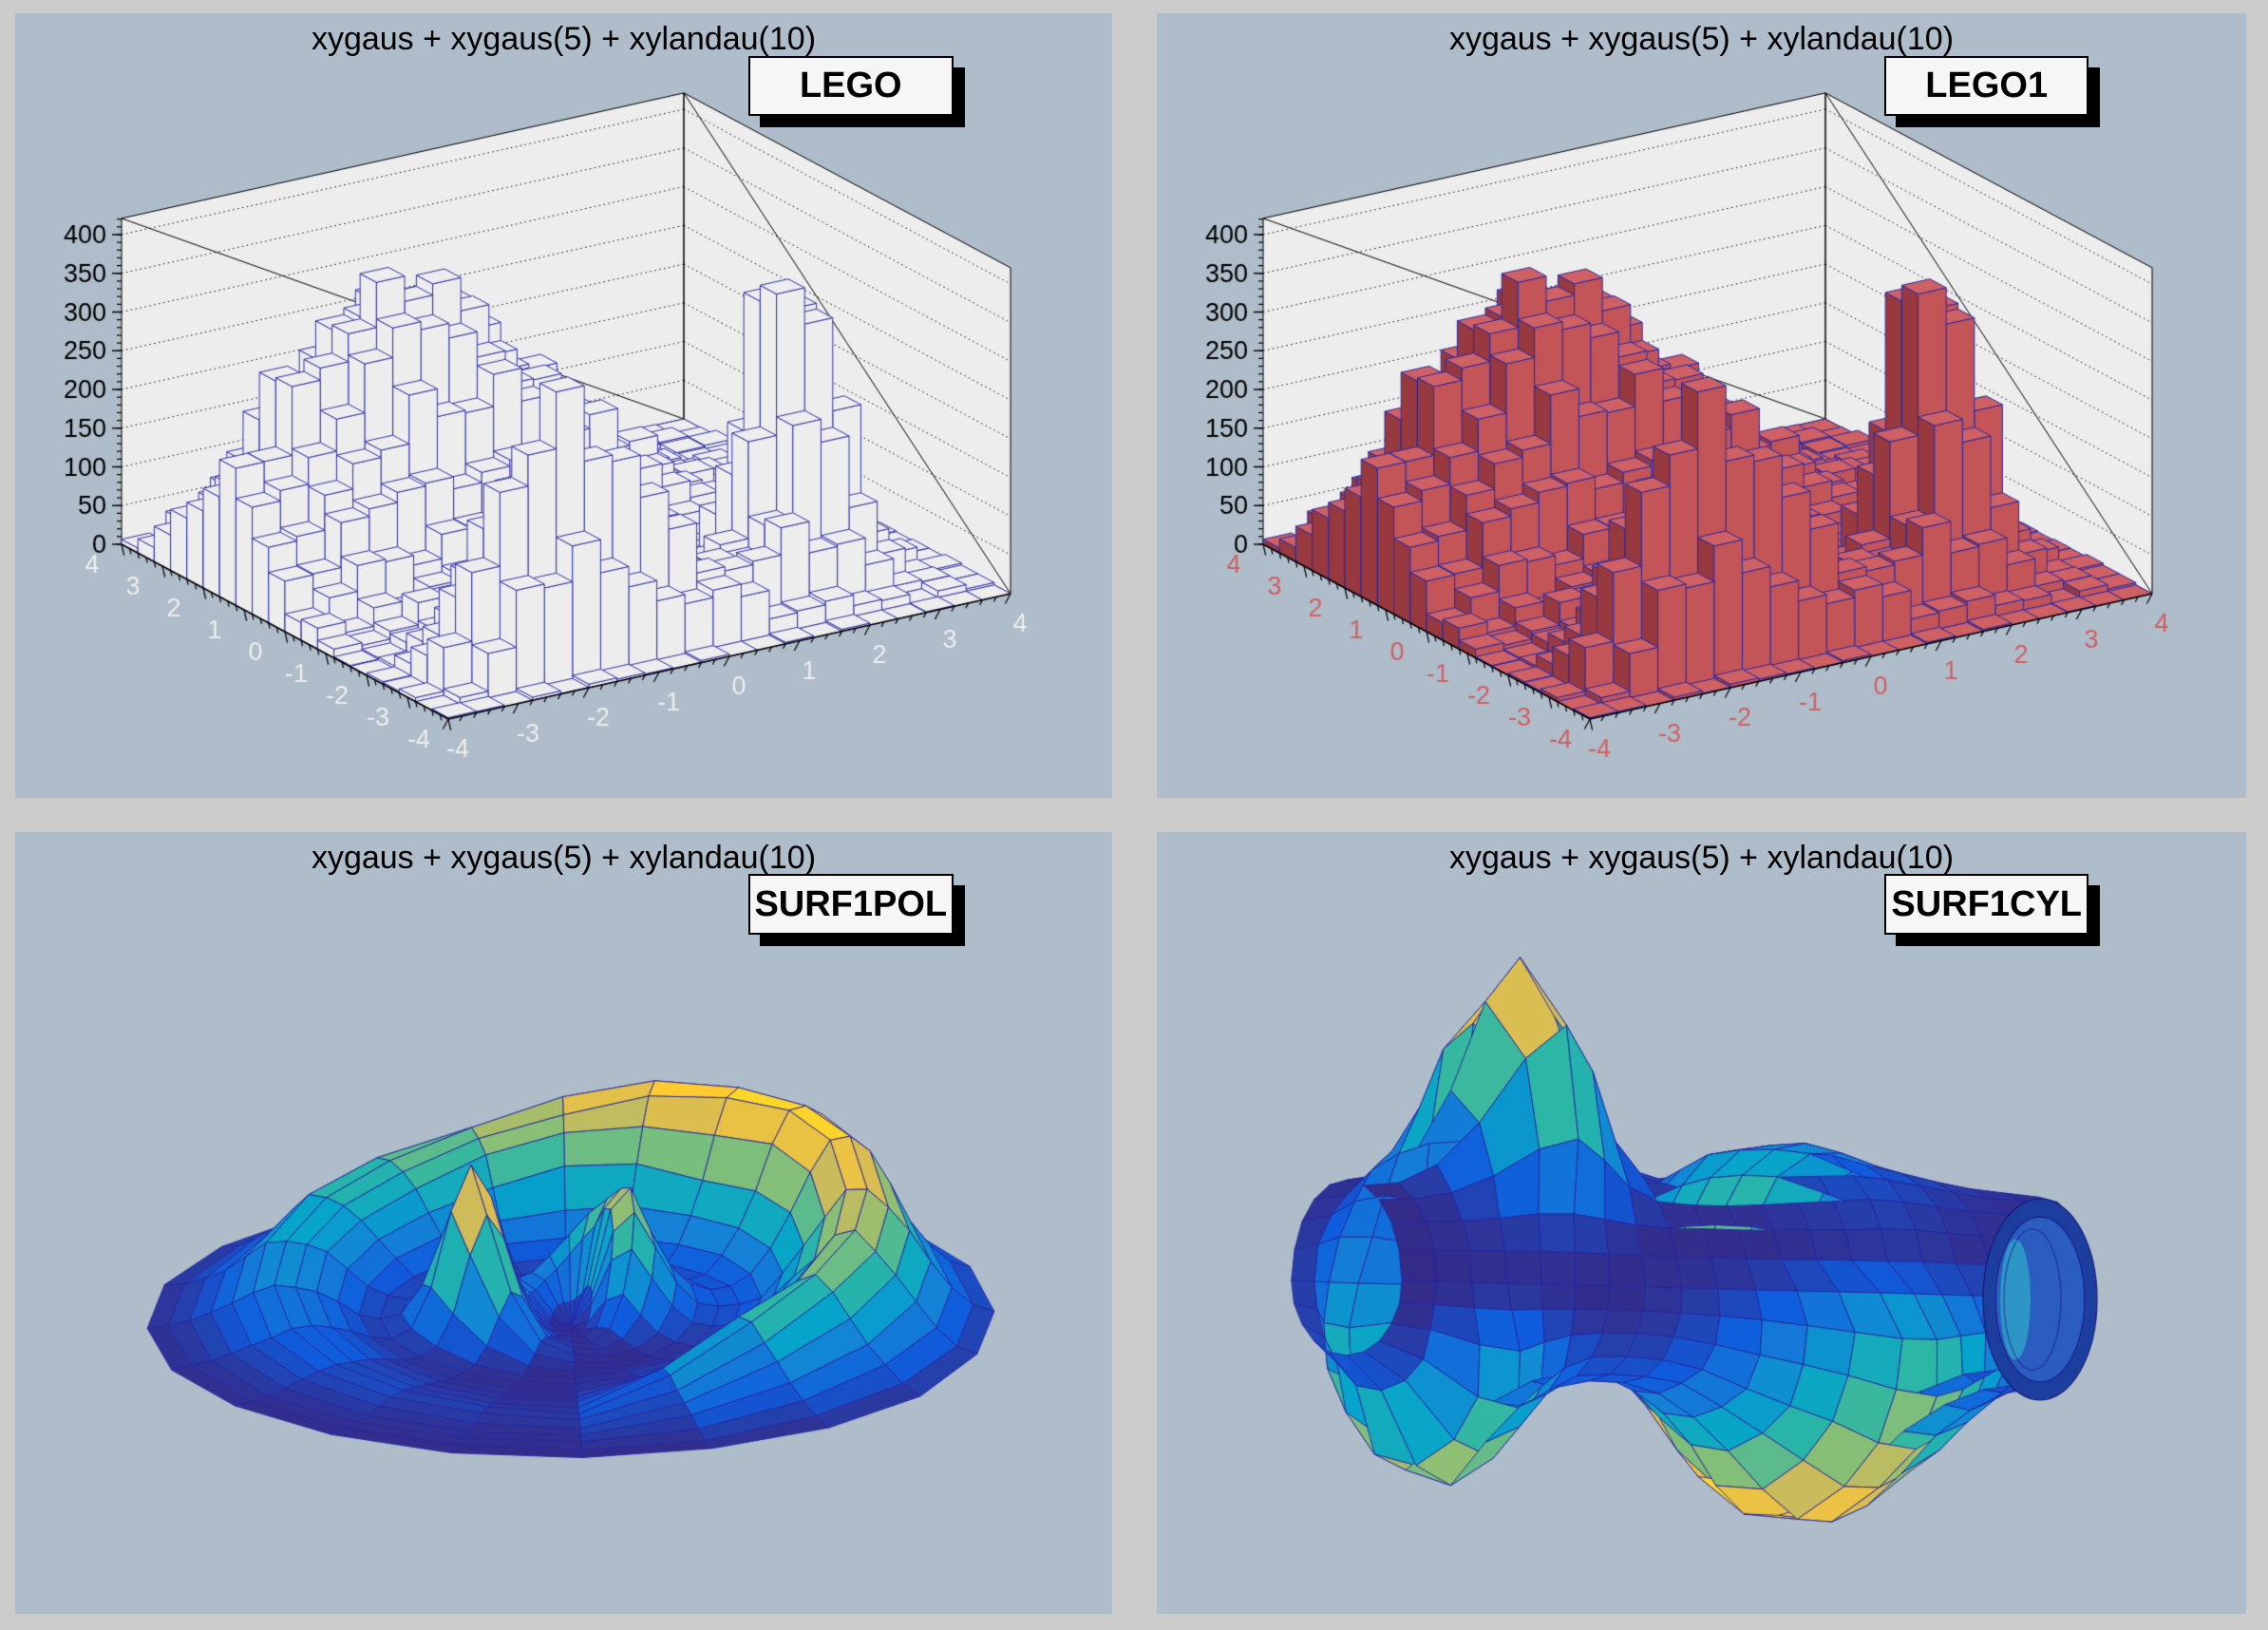 This screenshot has height=1630, width=2268. Describe the element at coordinates (1987, 904) in the screenshot. I see `pave-label-surf1cyl: SURF1CYL` at that location.